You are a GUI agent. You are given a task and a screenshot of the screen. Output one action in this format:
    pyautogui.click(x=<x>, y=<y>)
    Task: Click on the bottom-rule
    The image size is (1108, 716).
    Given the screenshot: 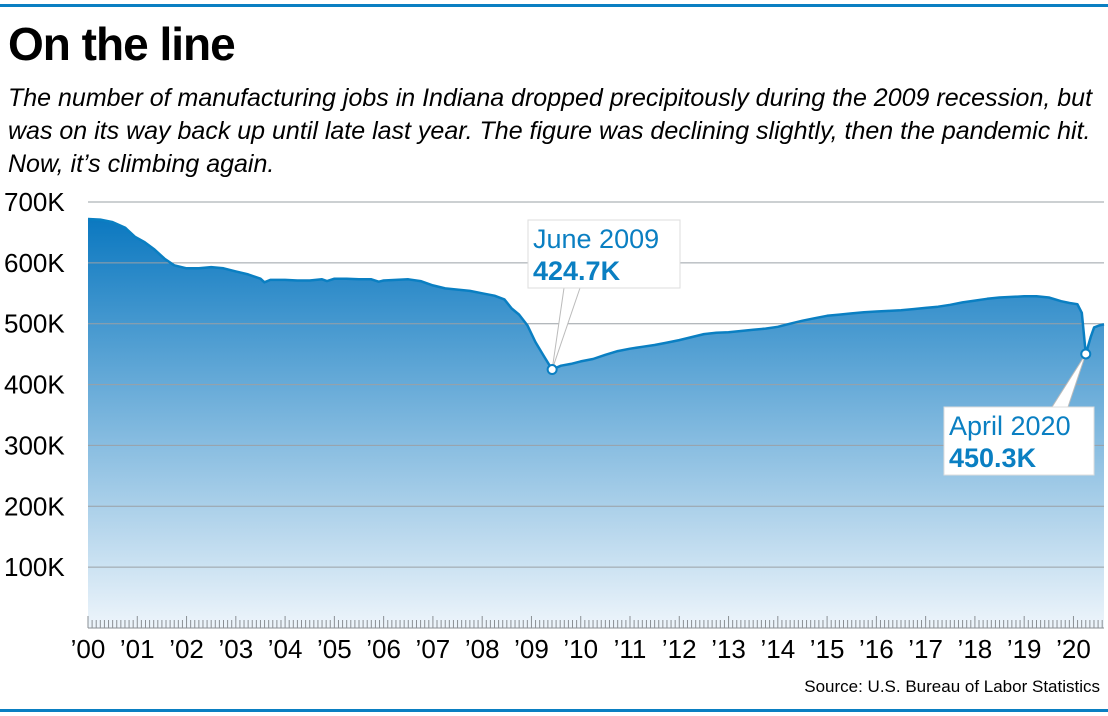 What is the action you would take?
    pyautogui.click(x=554, y=710)
    